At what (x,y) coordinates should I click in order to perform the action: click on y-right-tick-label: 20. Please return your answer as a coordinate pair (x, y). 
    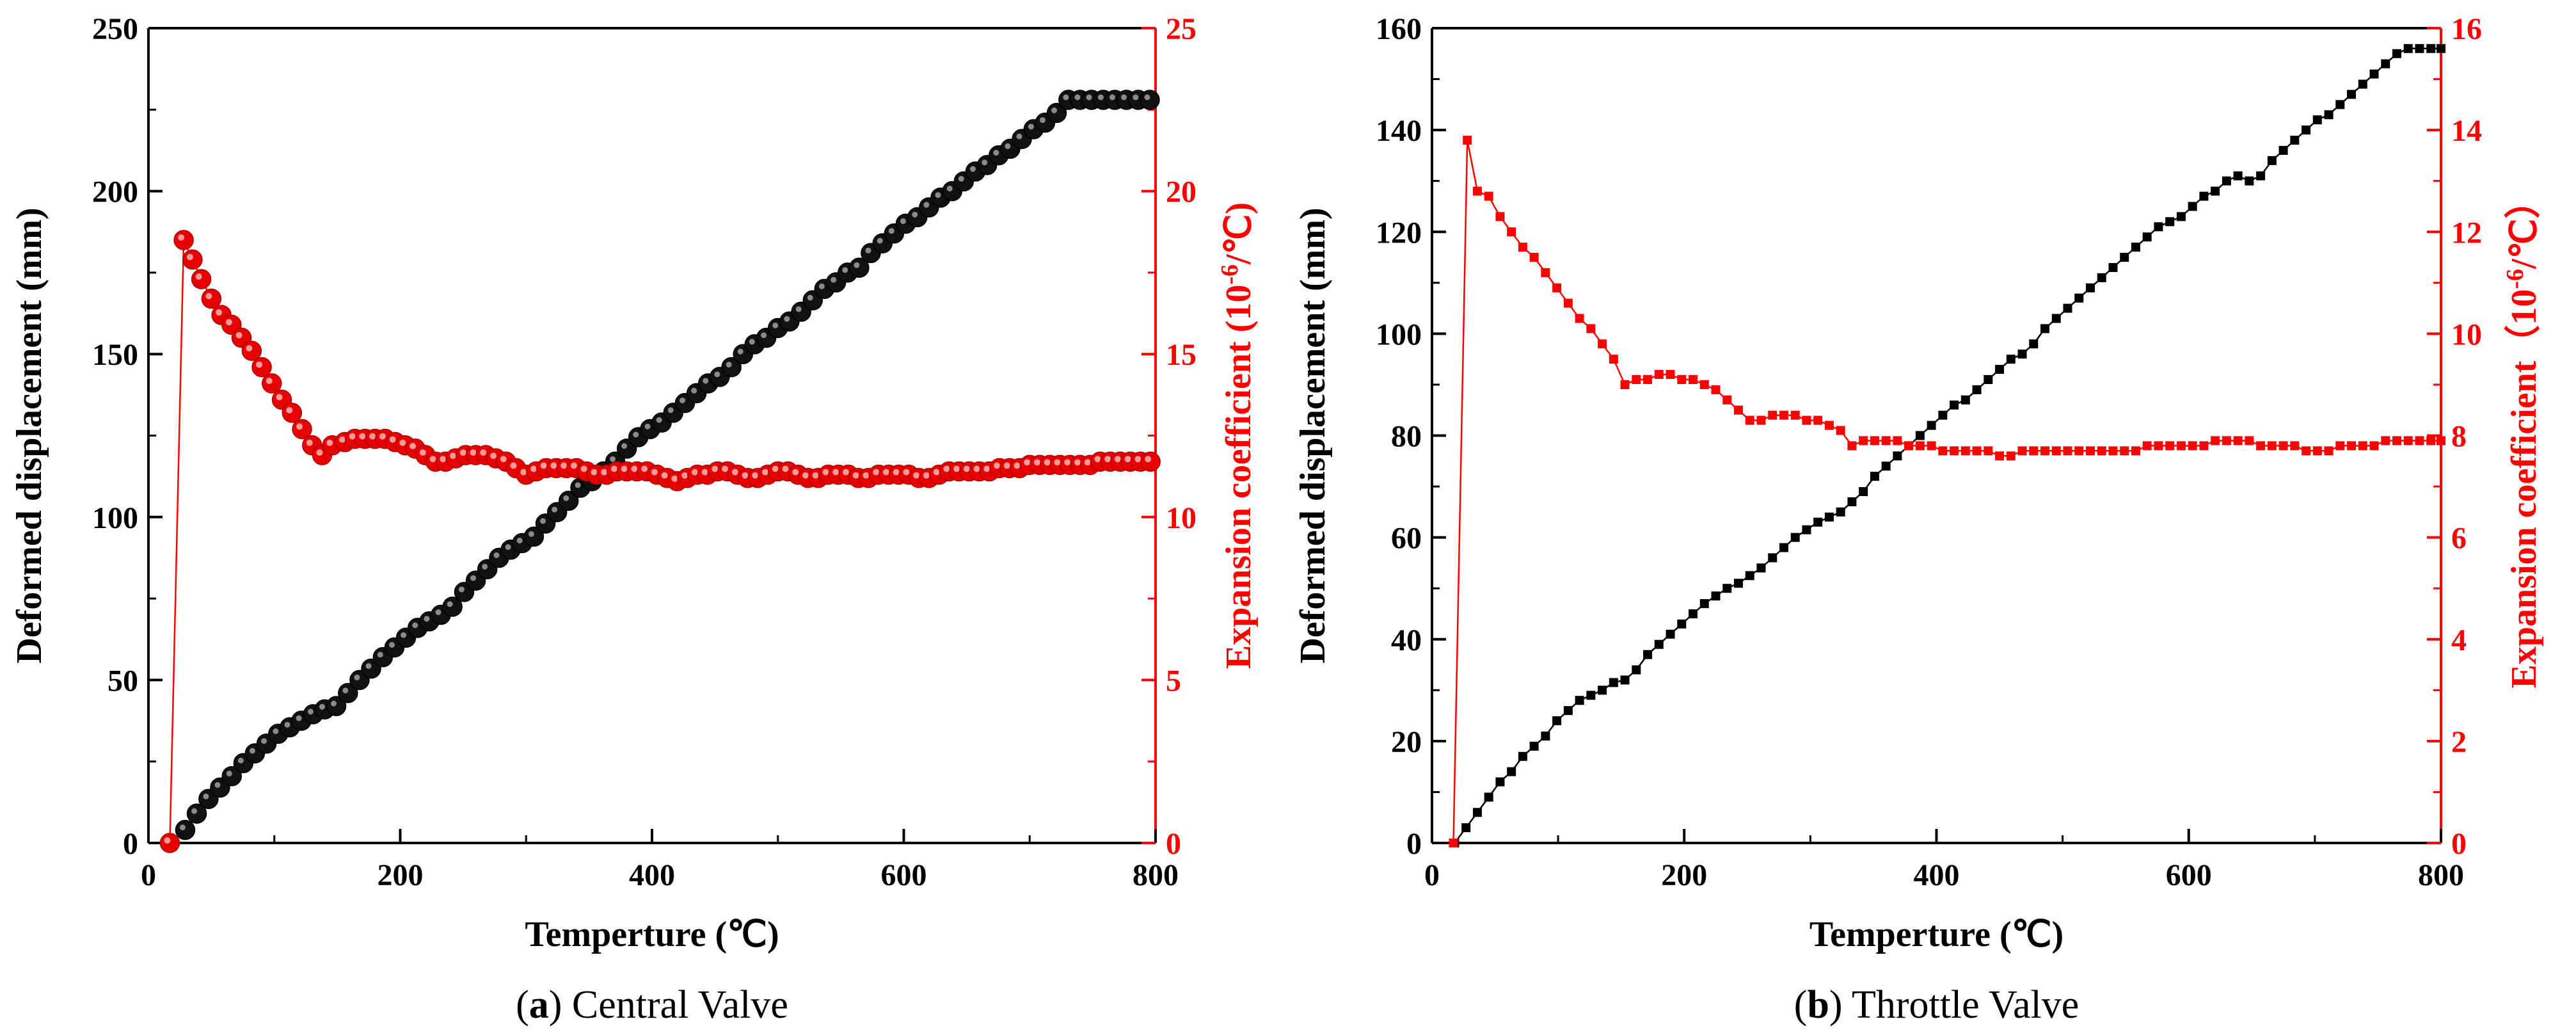
    Looking at the image, I should click on (1181, 192).